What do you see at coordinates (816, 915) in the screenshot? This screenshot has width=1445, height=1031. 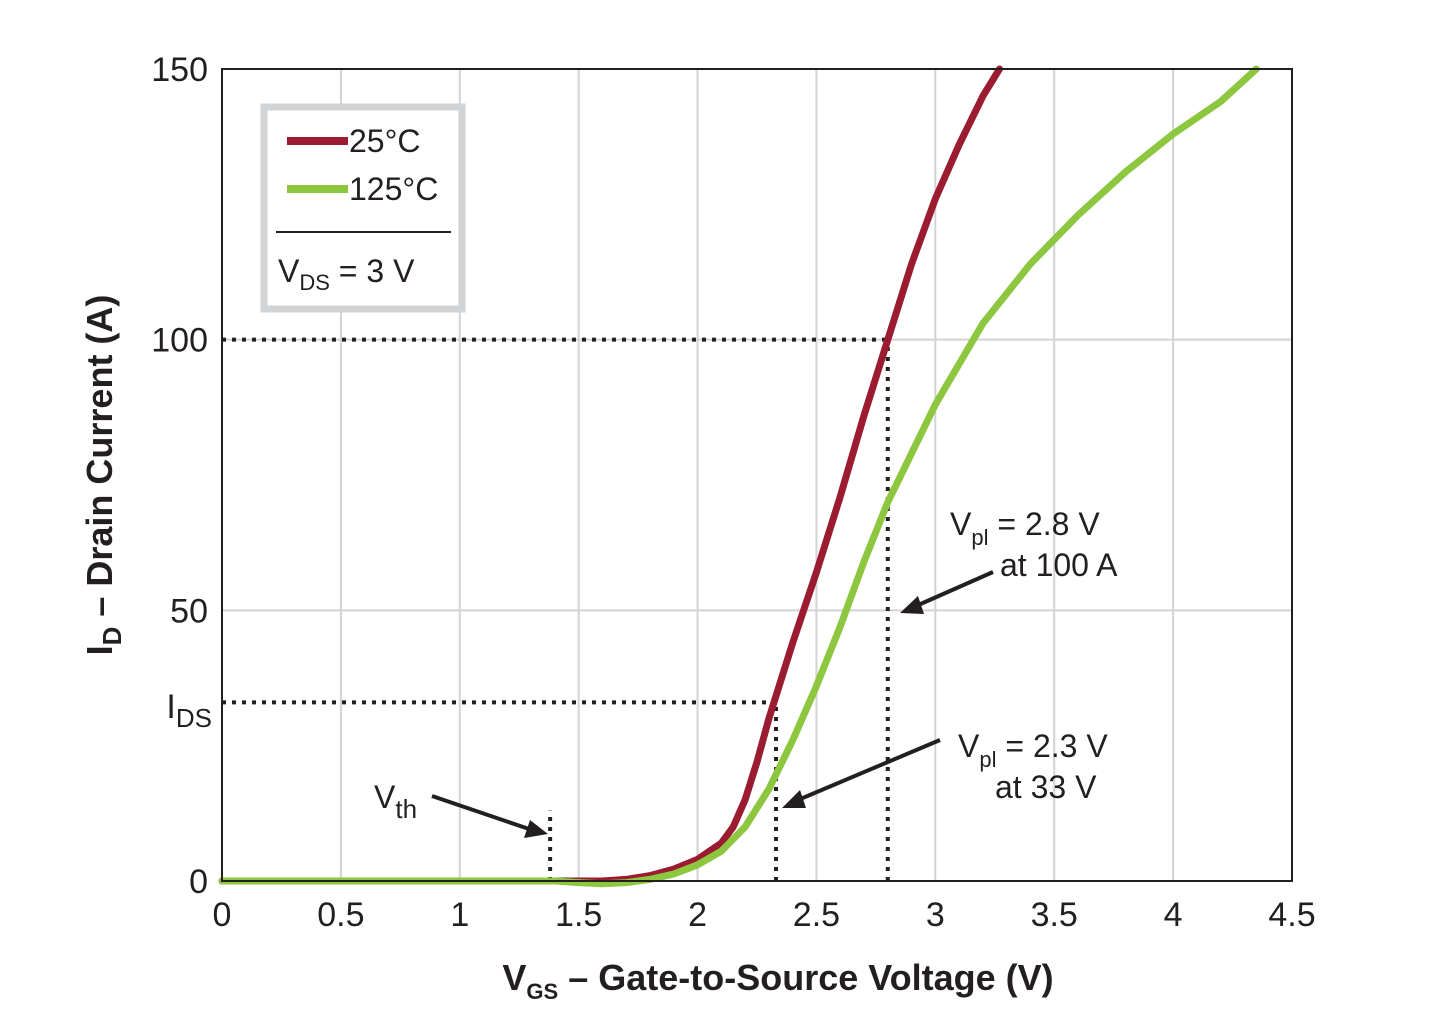 I see `x-tick-label: 2.5` at bounding box center [816, 915].